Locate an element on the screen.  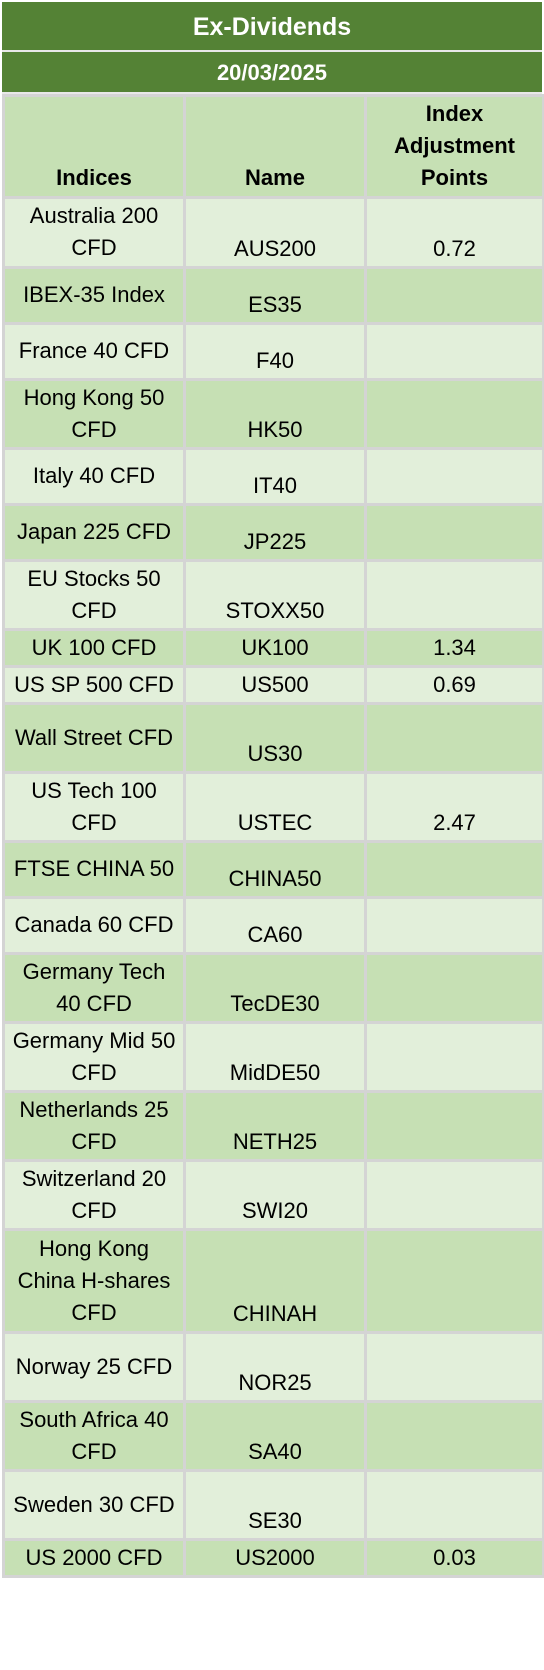
cell-name: AUS200 is located at coordinates (275, 232).